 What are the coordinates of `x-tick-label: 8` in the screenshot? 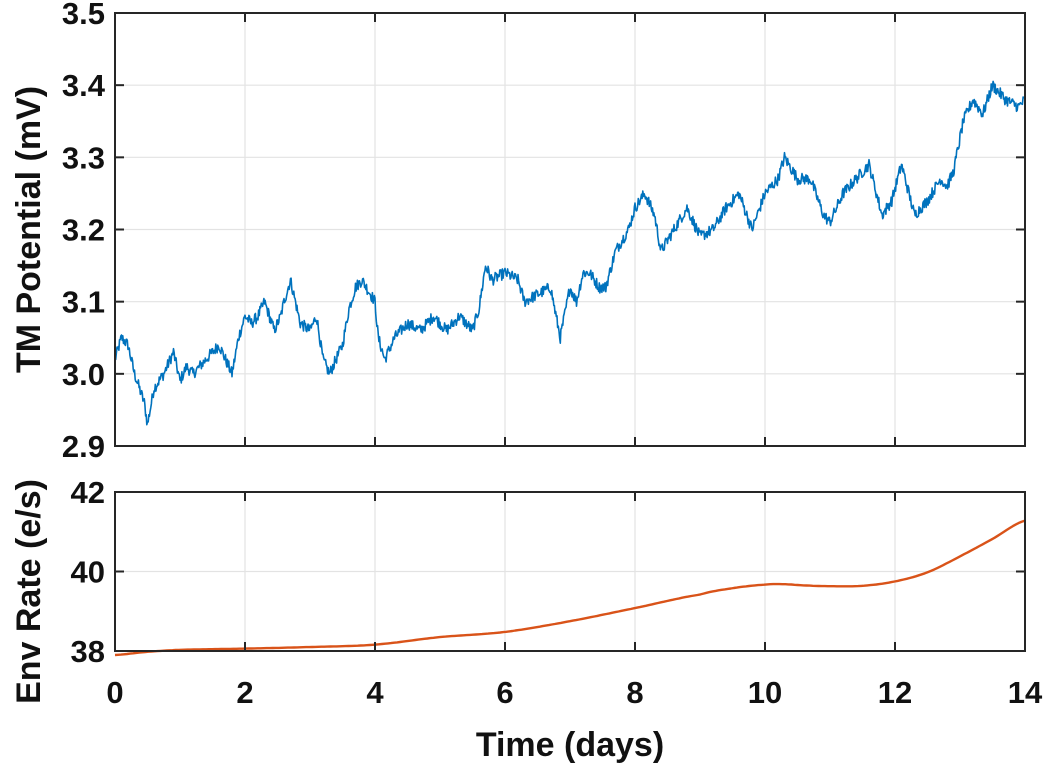 It's located at (634, 692).